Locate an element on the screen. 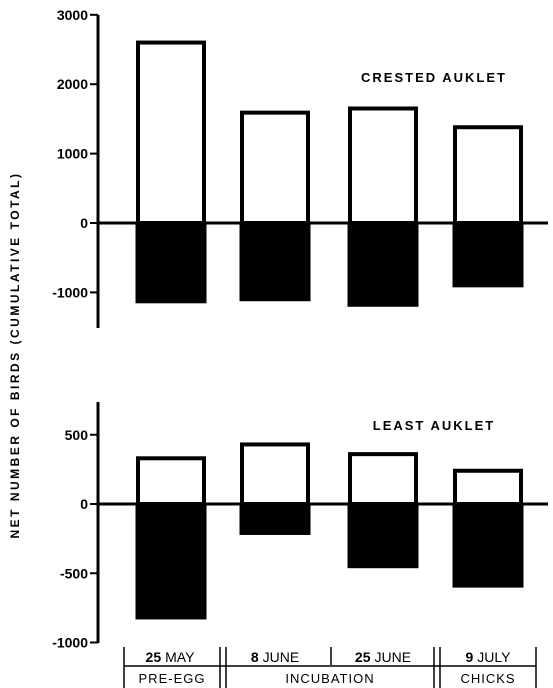 The width and height of the screenshot is (553, 688). y-tick-label: -500 is located at coordinates (74, 573).